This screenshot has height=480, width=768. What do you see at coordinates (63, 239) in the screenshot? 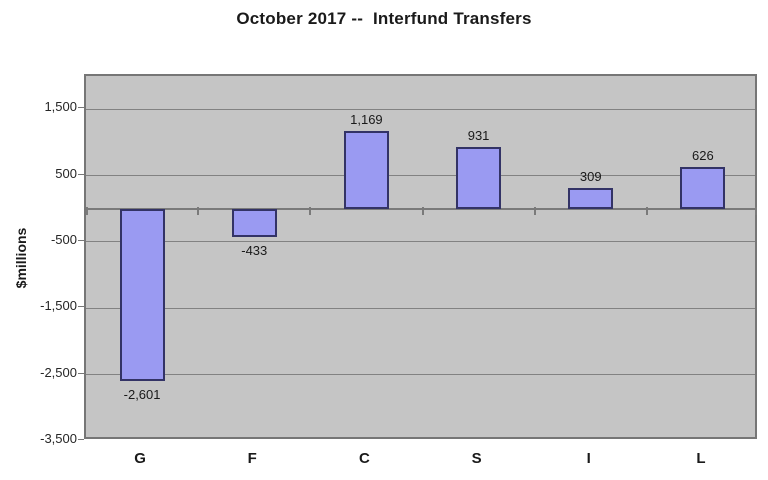
I see `y-tick-label: -500` at bounding box center [63, 239].